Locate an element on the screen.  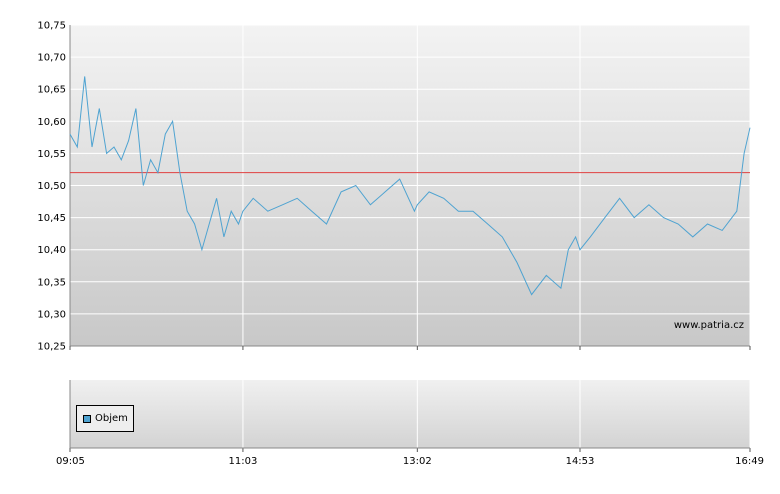
y-tick-label: 10,30 is located at coordinates (51, 314).